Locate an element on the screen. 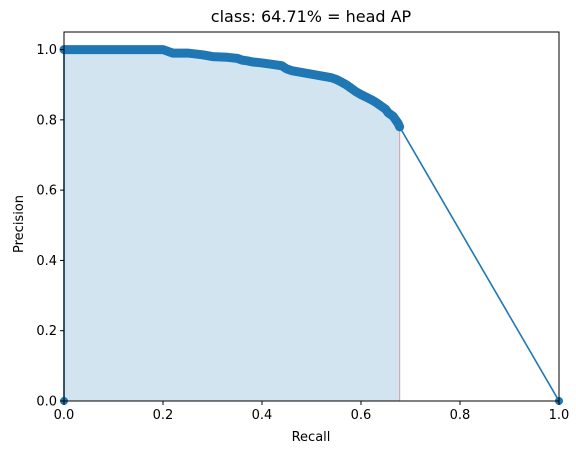 The image size is (576, 454). y-tick-label: 1.0 is located at coordinates (46, 50).